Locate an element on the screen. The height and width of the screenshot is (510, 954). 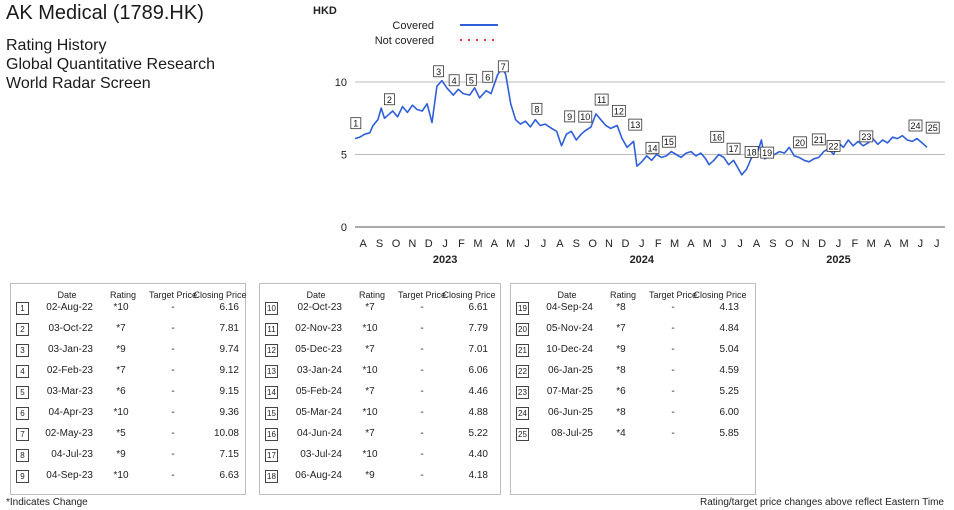
row-number: 11 is located at coordinates (271, 329).